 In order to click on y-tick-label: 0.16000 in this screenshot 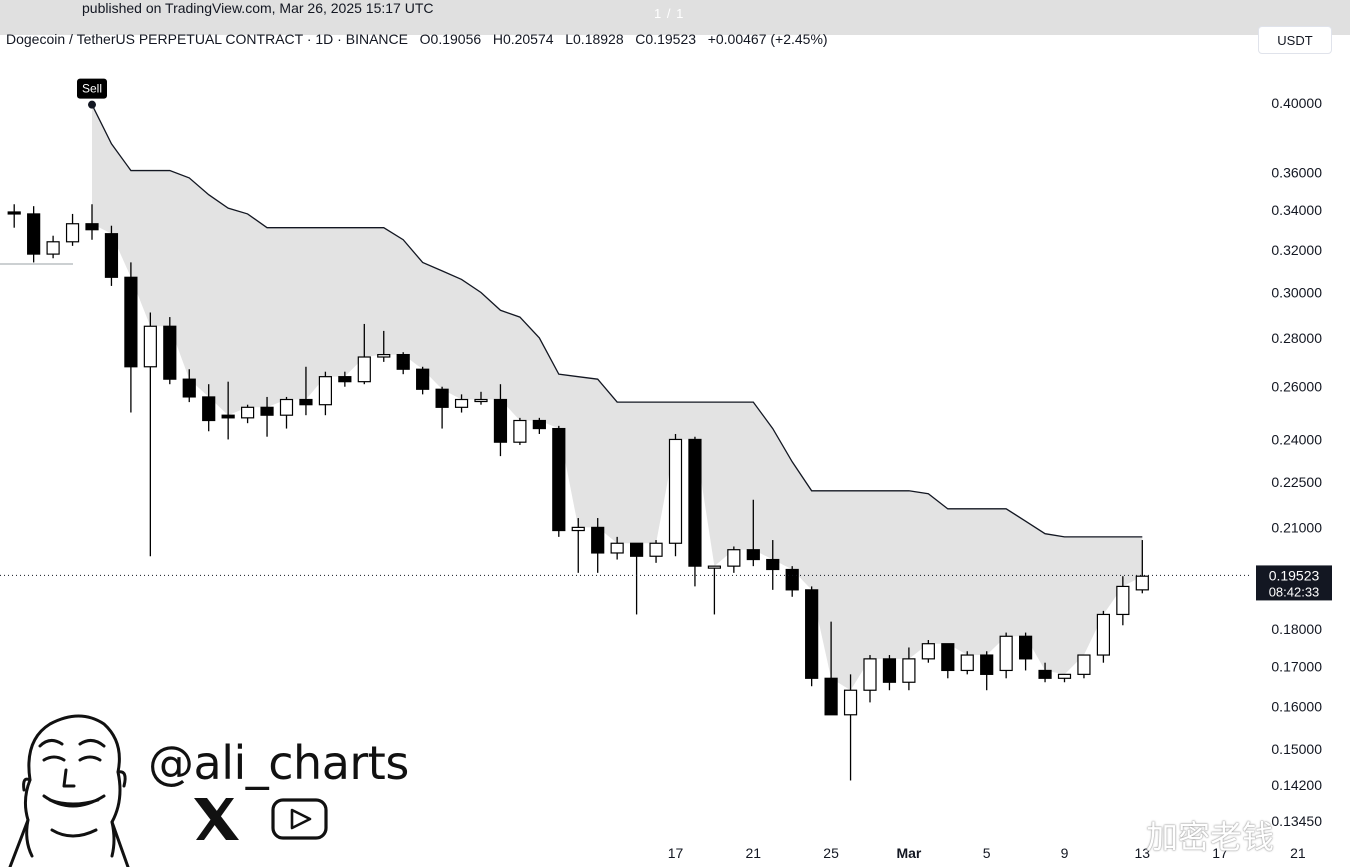, I will do `click(1296, 706)`.